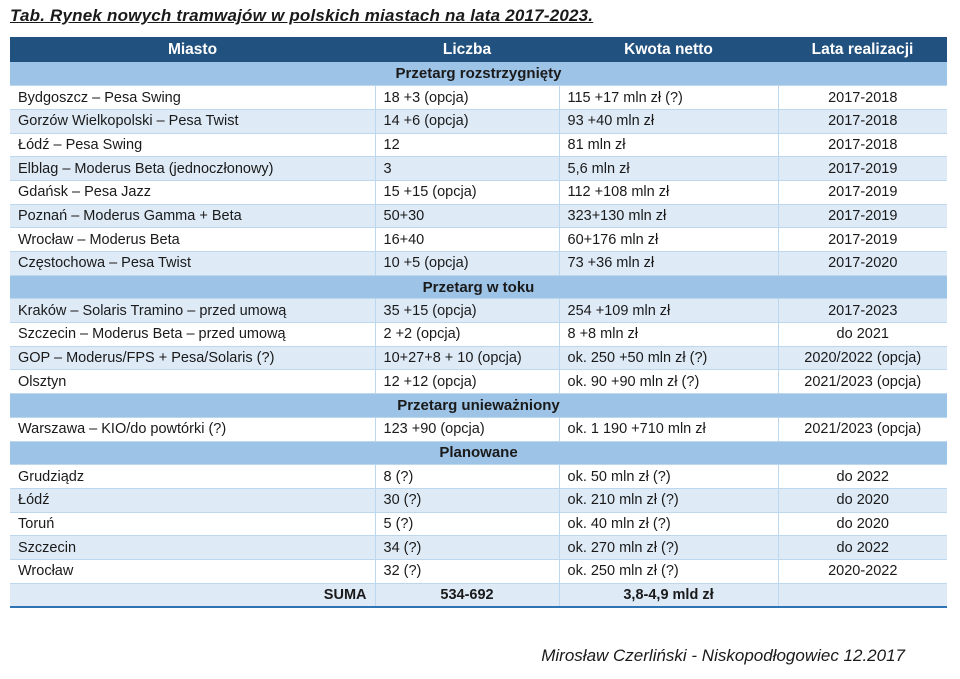 The width and height of the screenshot is (960, 679). What do you see at coordinates (466, 263) in the screenshot?
I see `count-cell: 10 +5 (opcja)` at bounding box center [466, 263].